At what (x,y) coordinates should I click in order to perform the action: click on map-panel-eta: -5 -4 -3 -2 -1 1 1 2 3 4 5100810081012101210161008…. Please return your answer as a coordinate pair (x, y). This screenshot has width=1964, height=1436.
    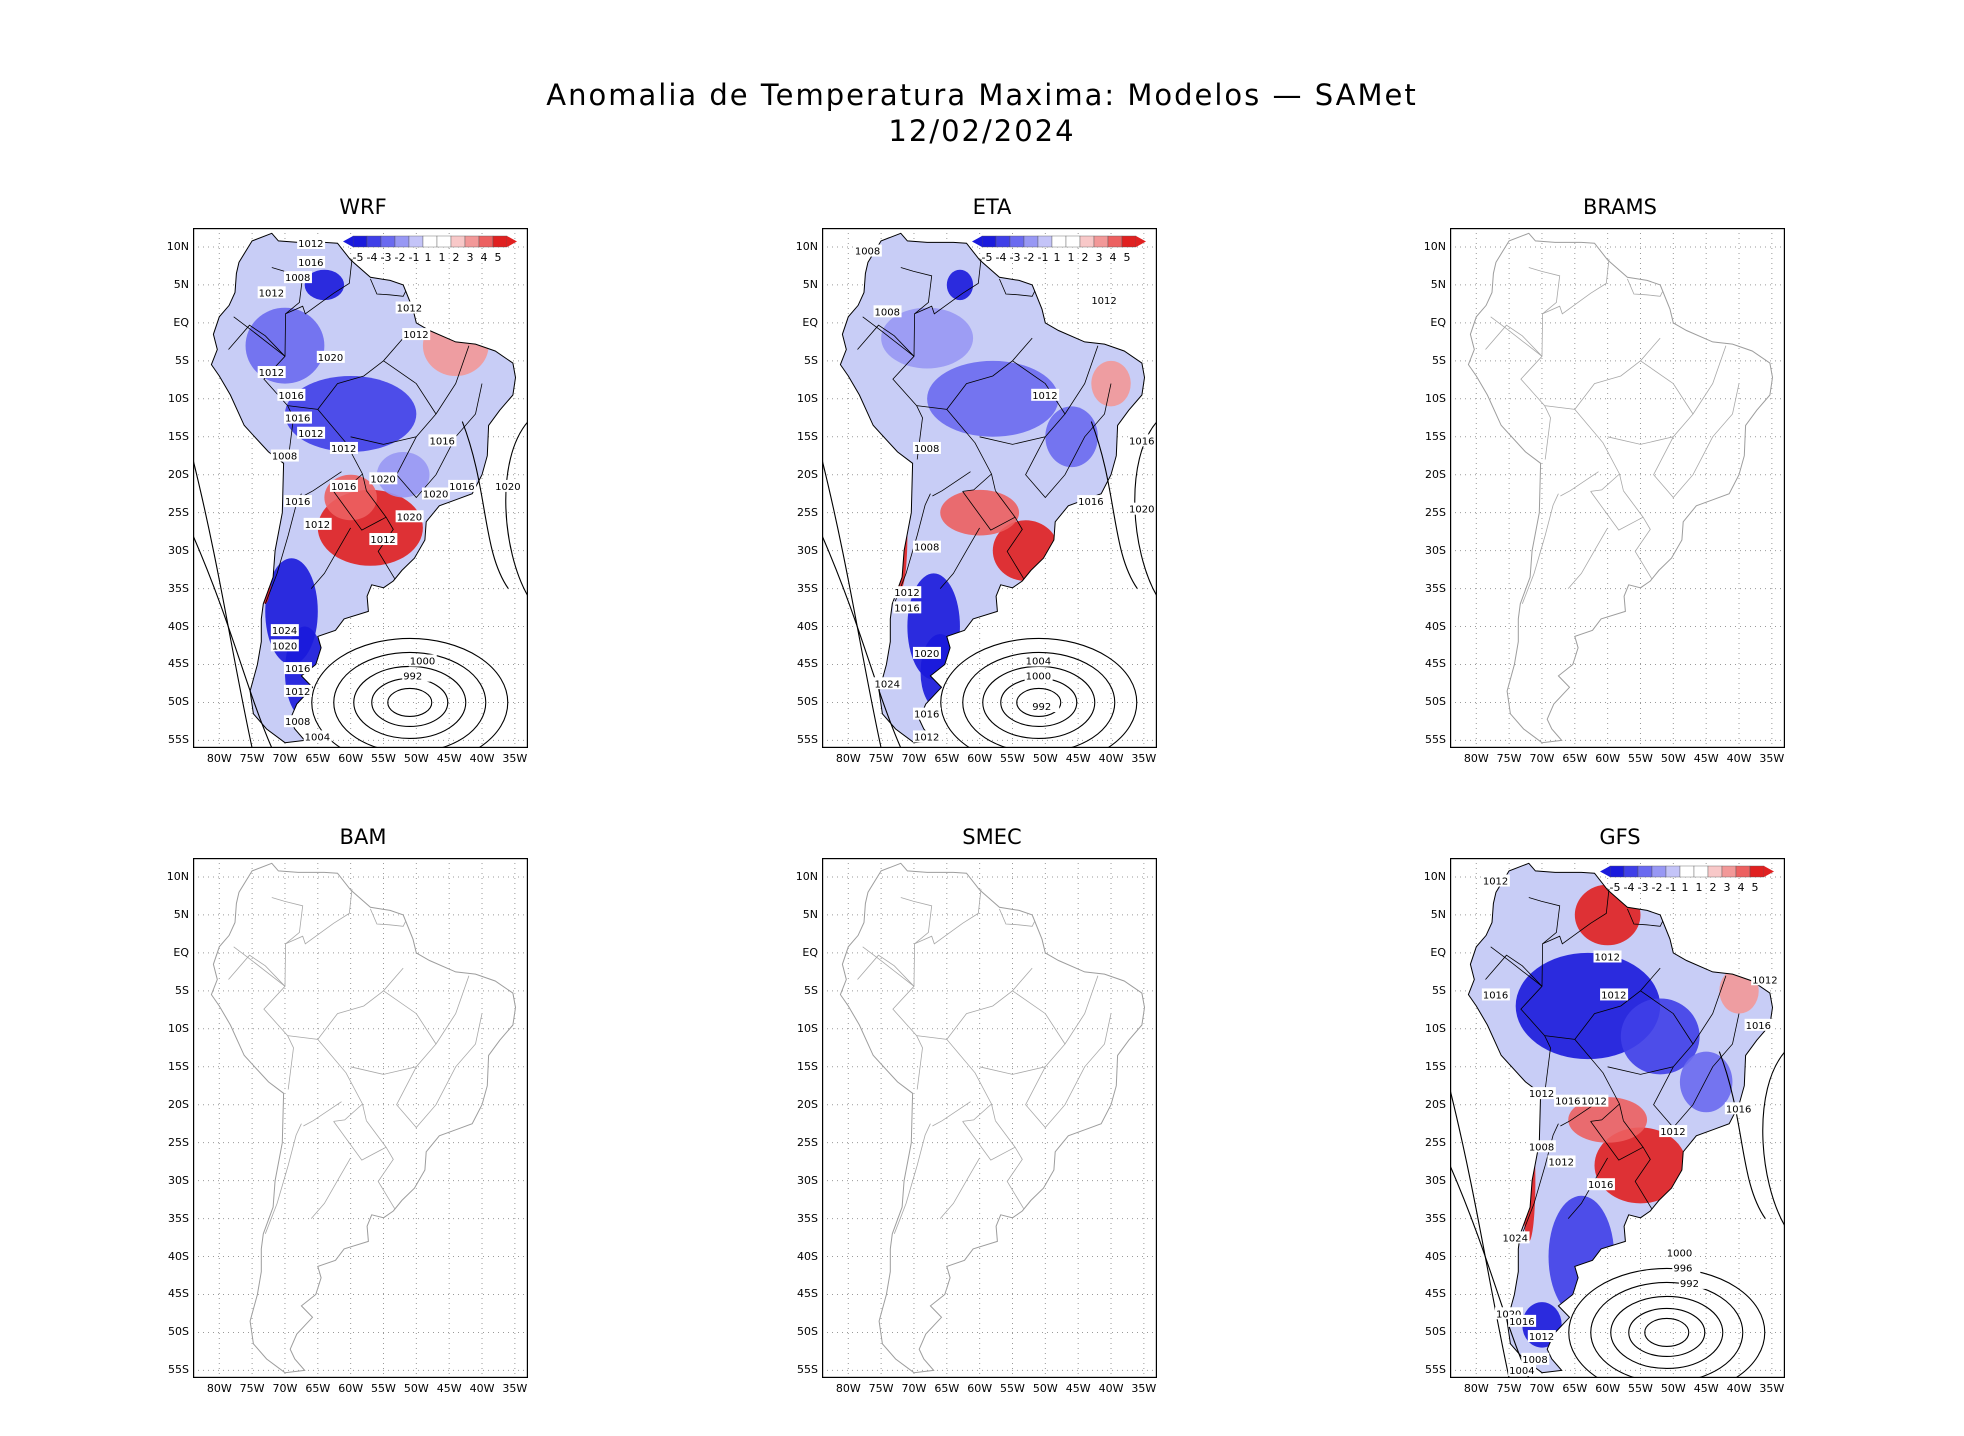
    Looking at the image, I should click on (989, 488).